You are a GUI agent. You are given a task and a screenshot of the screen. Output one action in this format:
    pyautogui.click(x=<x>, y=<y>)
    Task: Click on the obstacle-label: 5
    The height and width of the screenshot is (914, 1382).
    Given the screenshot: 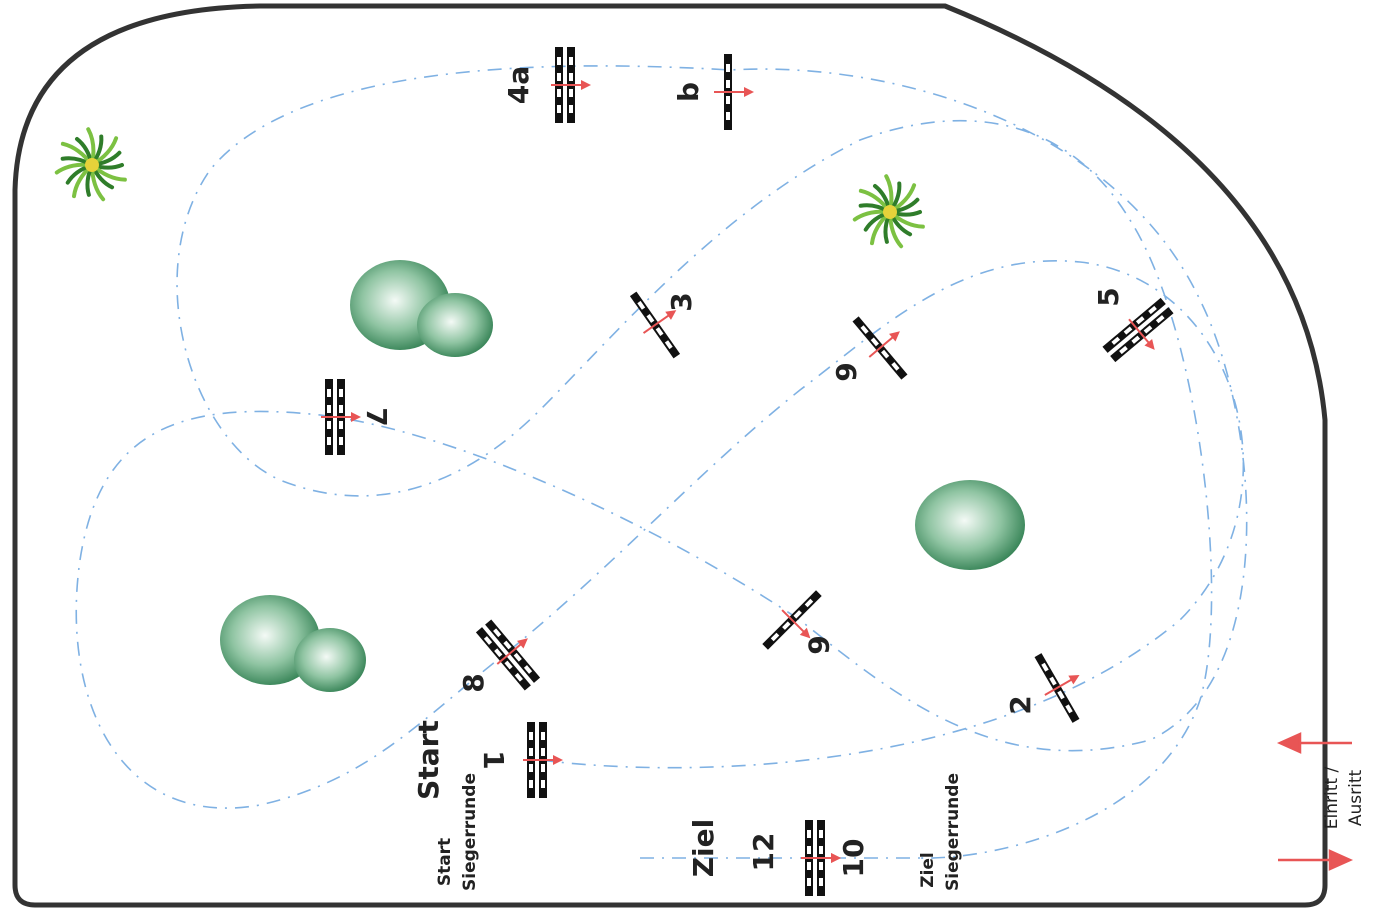 What is the action you would take?
    pyautogui.click(x=1108, y=296)
    